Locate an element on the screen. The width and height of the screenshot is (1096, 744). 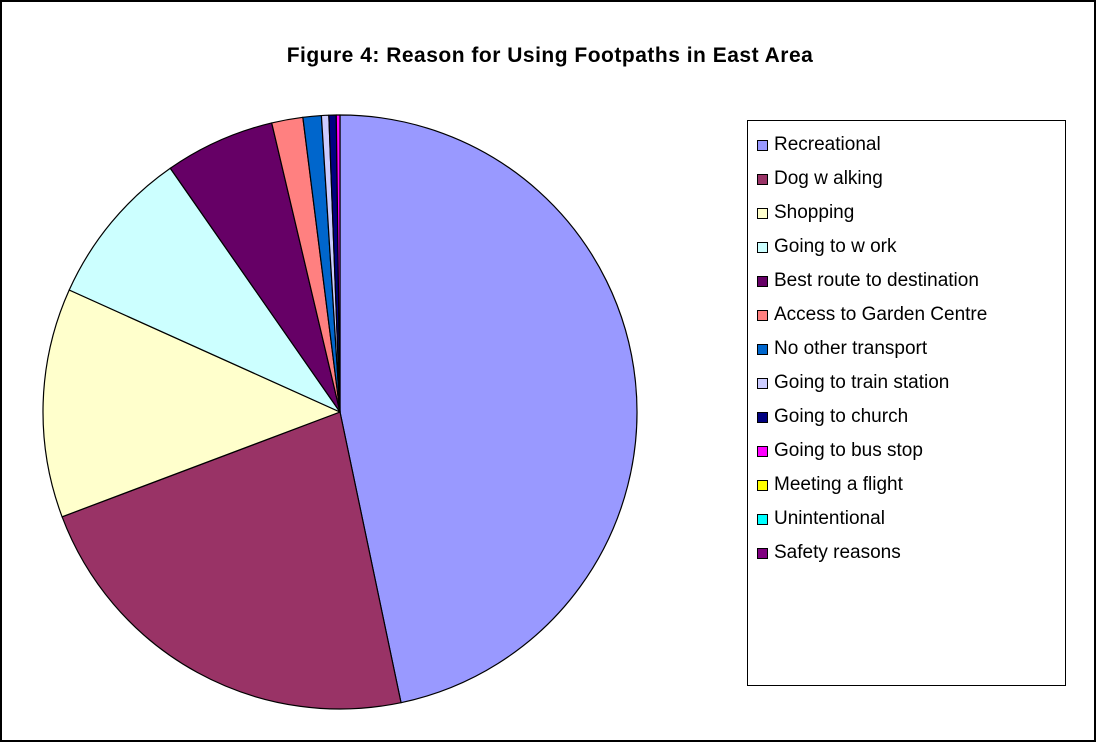
legend-label: Unintentional is located at coordinates (829, 518).